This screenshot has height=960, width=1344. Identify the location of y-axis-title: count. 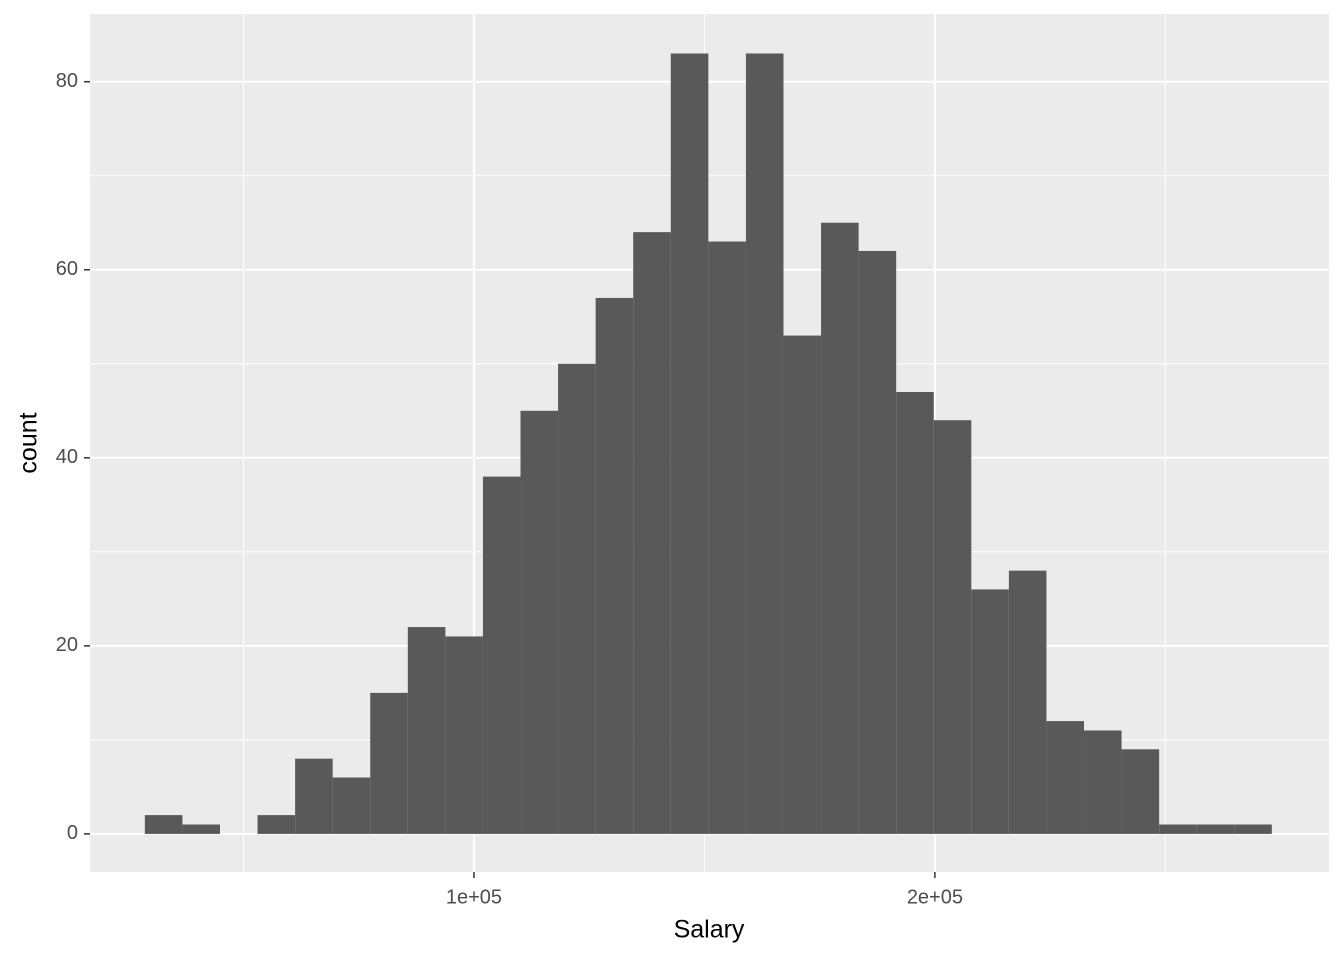
(29, 442).